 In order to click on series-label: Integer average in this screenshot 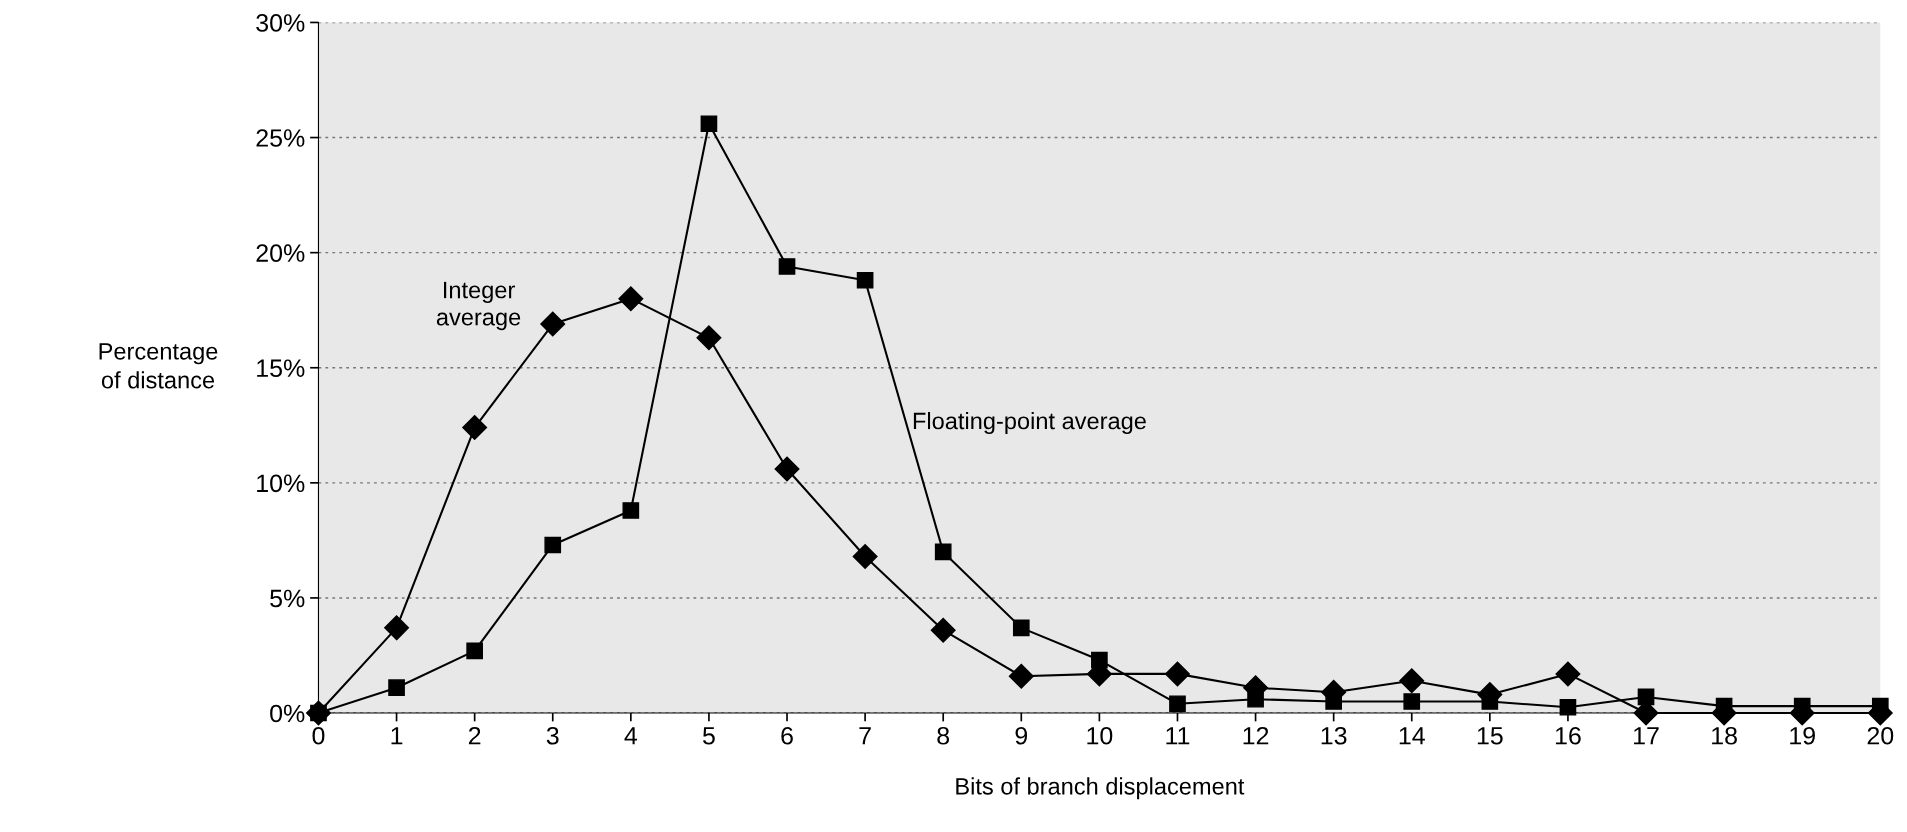, I will do `click(478, 306)`.